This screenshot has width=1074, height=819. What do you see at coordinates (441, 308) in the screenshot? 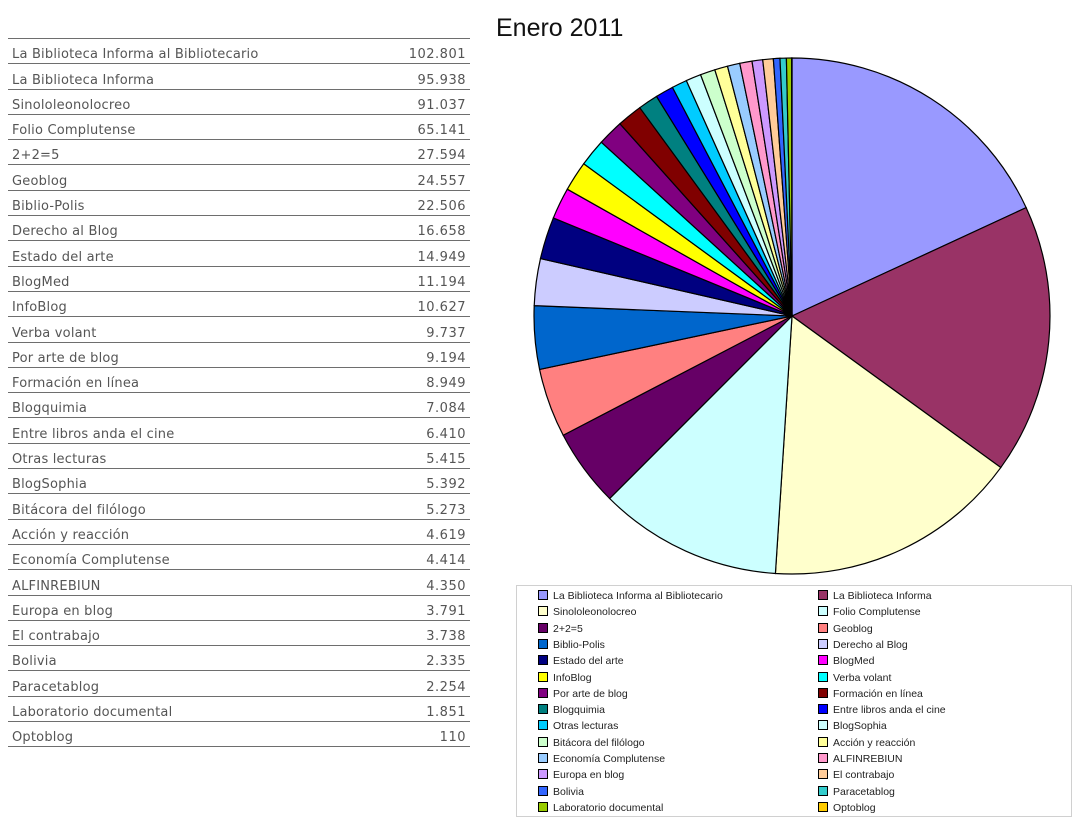
I see `row-value: 10.627` at bounding box center [441, 308].